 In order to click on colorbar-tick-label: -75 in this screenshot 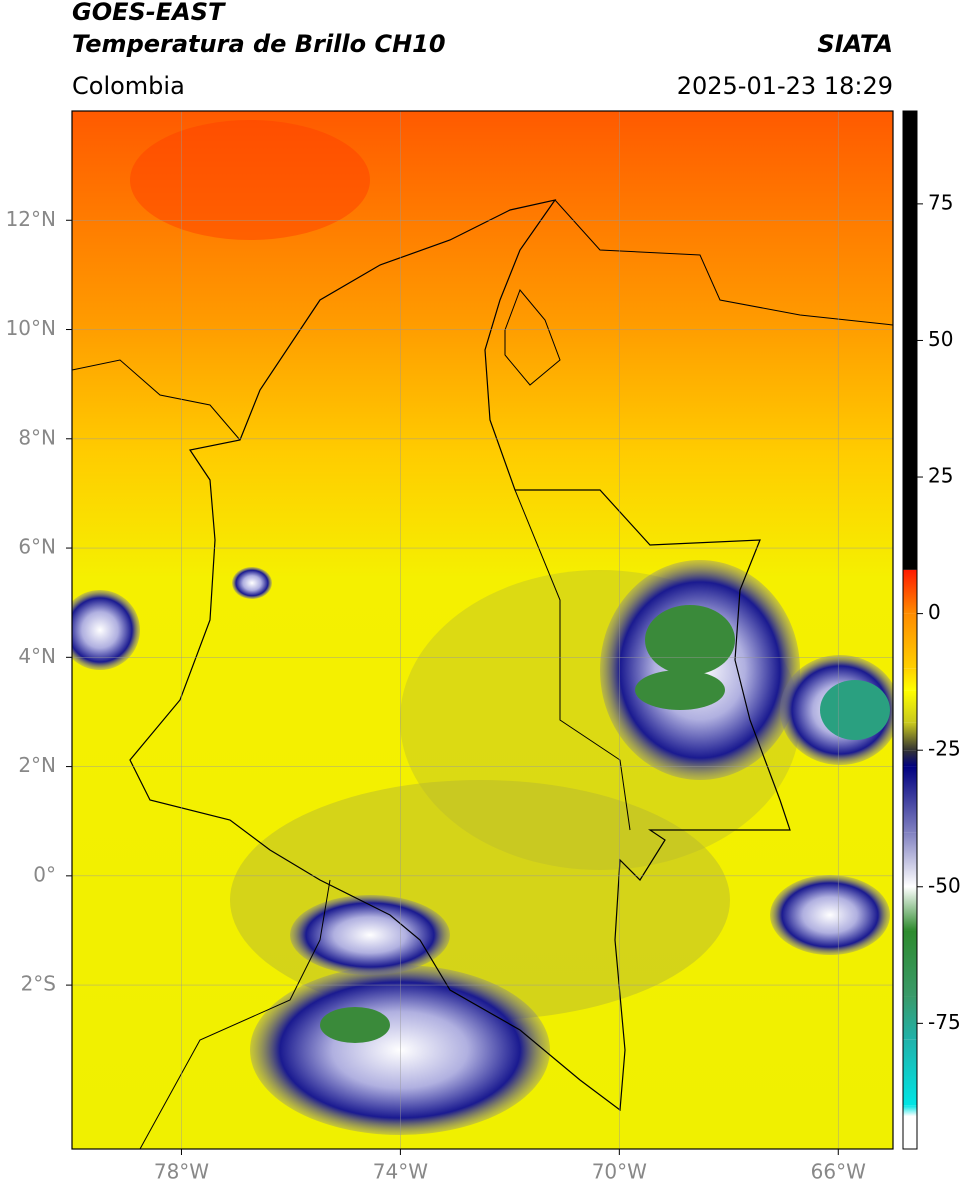, I will do `click(944, 1022)`.